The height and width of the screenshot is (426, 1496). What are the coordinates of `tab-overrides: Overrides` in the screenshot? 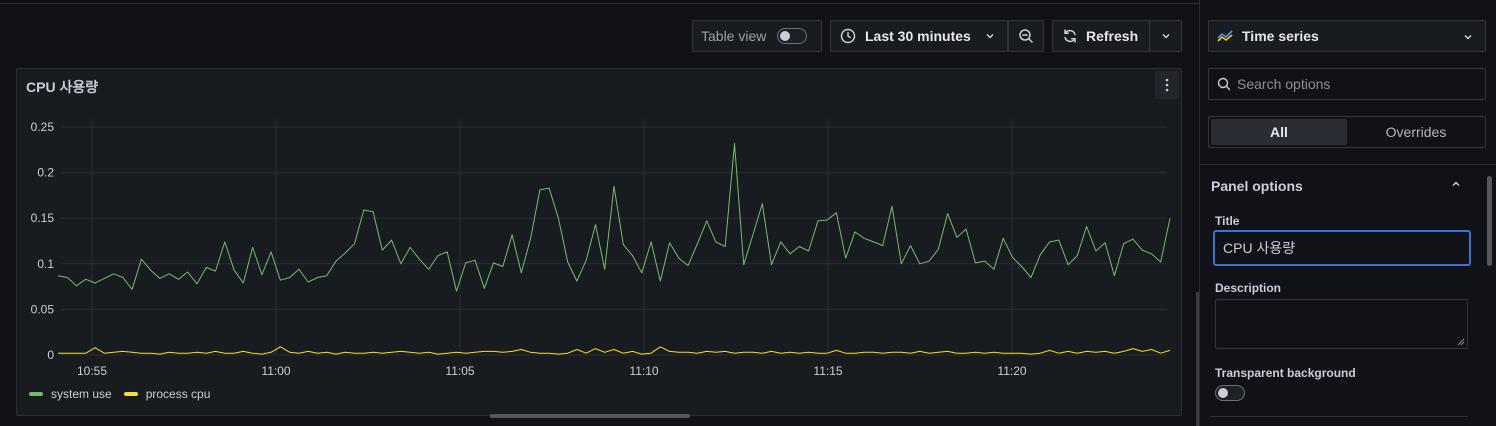 It's located at (1416, 132).